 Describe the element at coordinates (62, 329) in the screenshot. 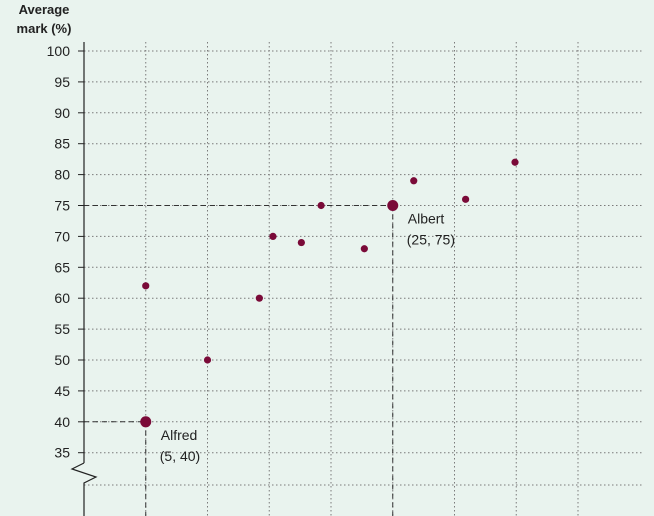

I see `y-tick-label: 55` at that location.